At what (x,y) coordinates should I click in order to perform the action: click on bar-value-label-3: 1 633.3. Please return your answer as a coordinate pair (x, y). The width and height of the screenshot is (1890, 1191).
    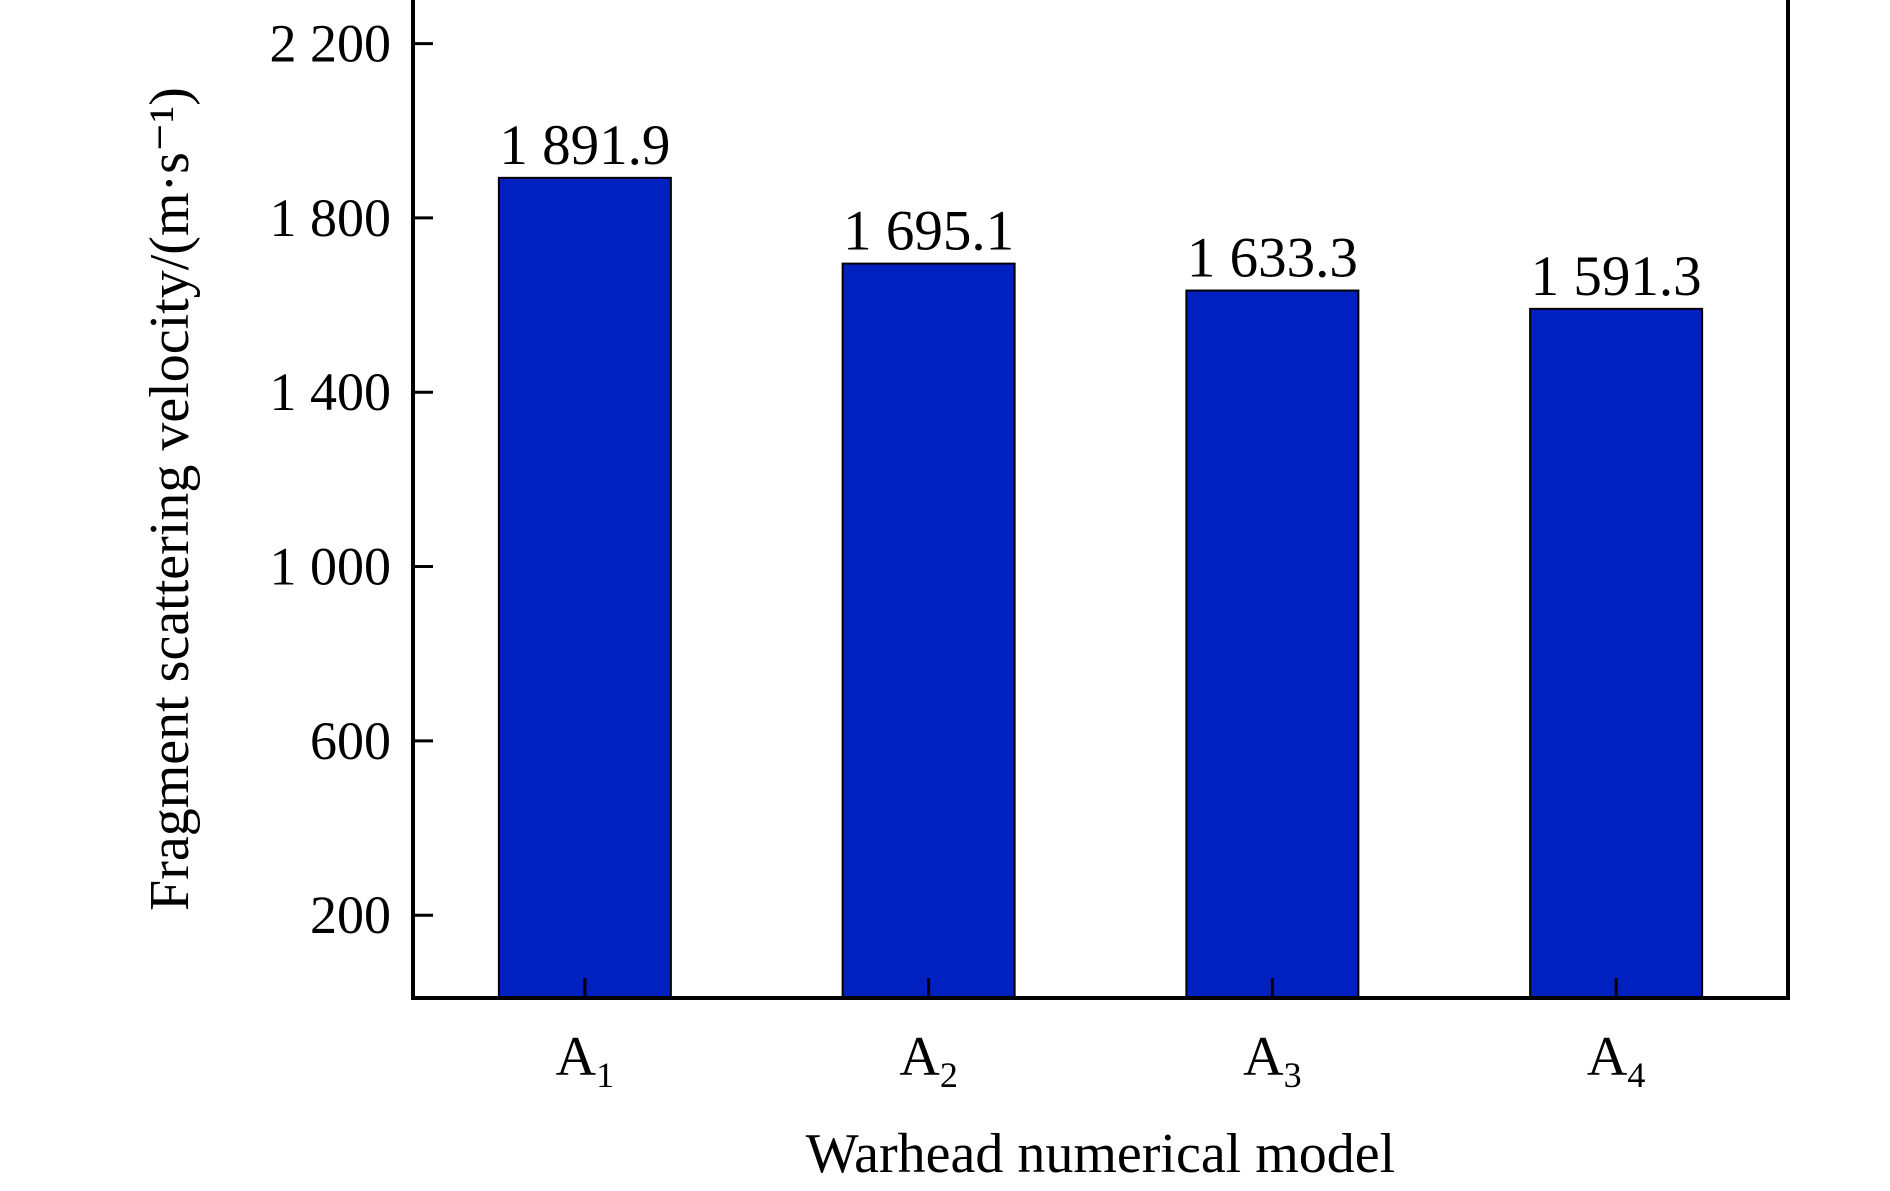
    Looking at the image, I should click on (1272, 258).